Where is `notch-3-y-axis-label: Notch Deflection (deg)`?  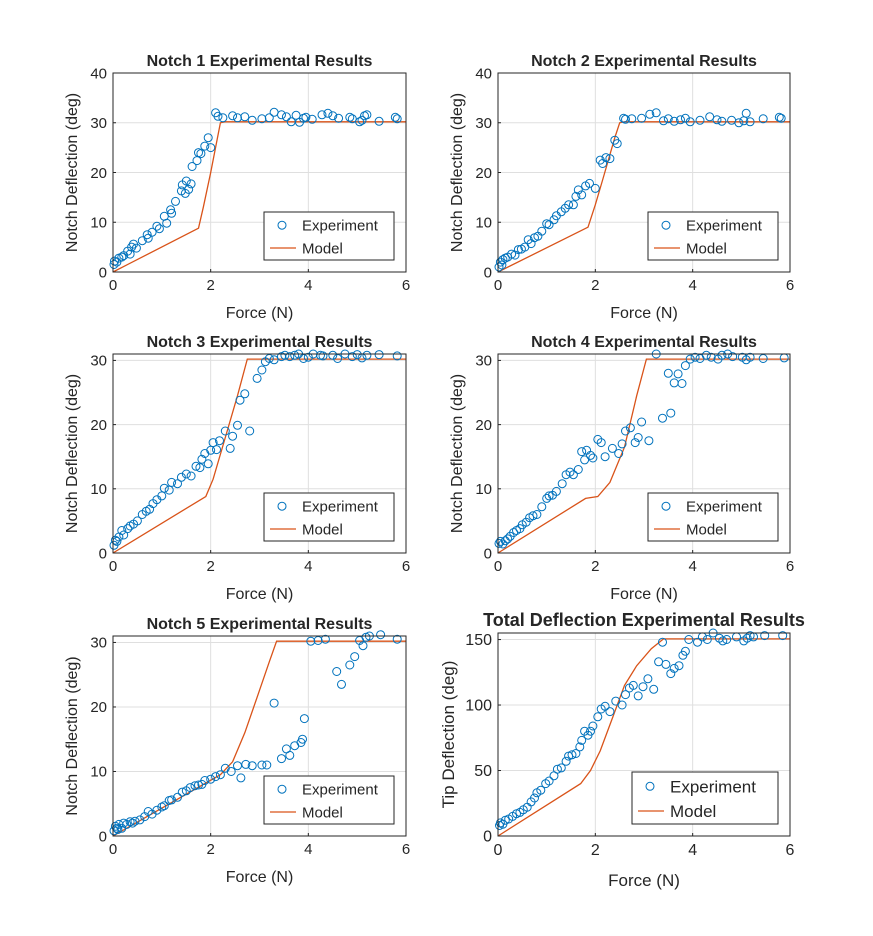
notch-3-y-axis-label: Notch Deflection (deg) is located at coordinates (72, 453).